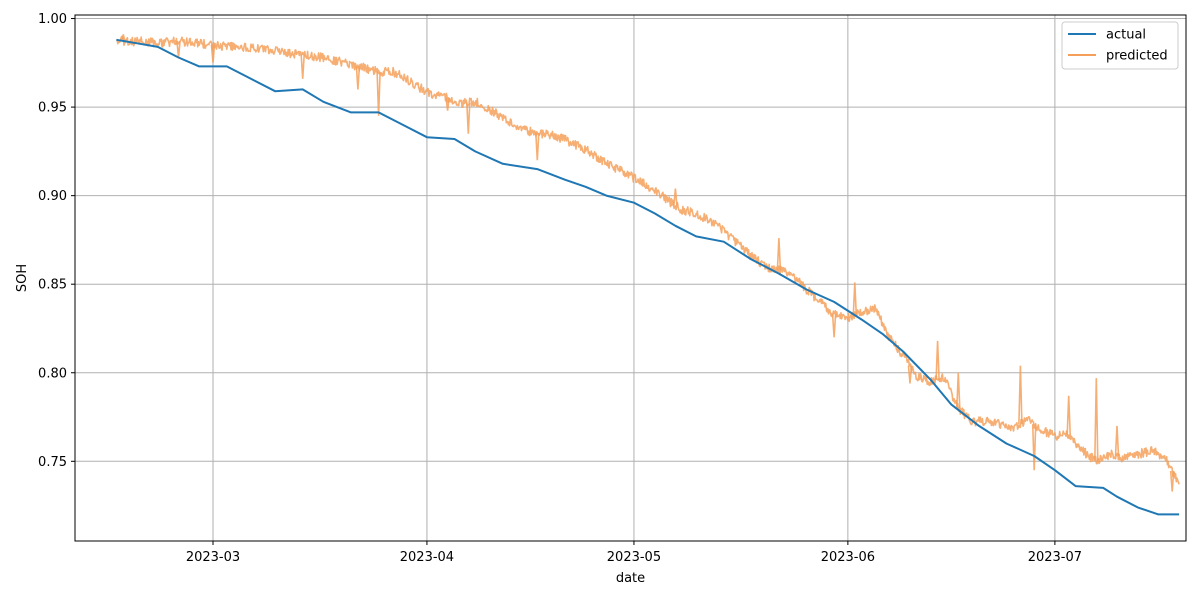 Image resolution: width=1200 pixels, height=600 pixels. What do you see at coordinates (52, 108) in the screenshot?
I see `y-tick-label: 0.95` at bounding box center [52, 108].